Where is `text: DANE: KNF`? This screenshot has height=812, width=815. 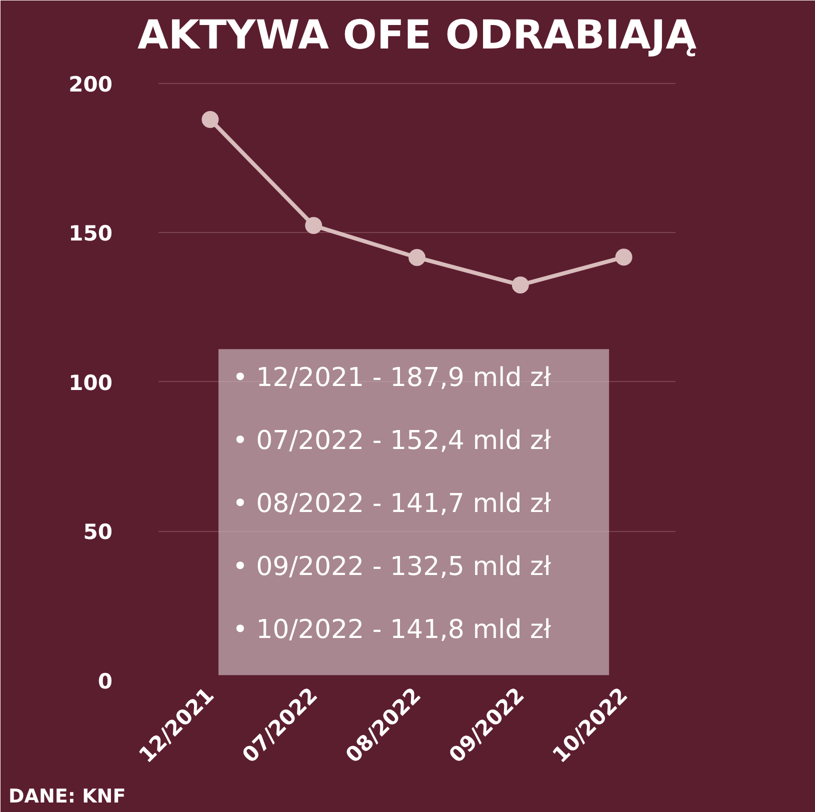 text: DANE: KNF is located at coordinates (67, 797).